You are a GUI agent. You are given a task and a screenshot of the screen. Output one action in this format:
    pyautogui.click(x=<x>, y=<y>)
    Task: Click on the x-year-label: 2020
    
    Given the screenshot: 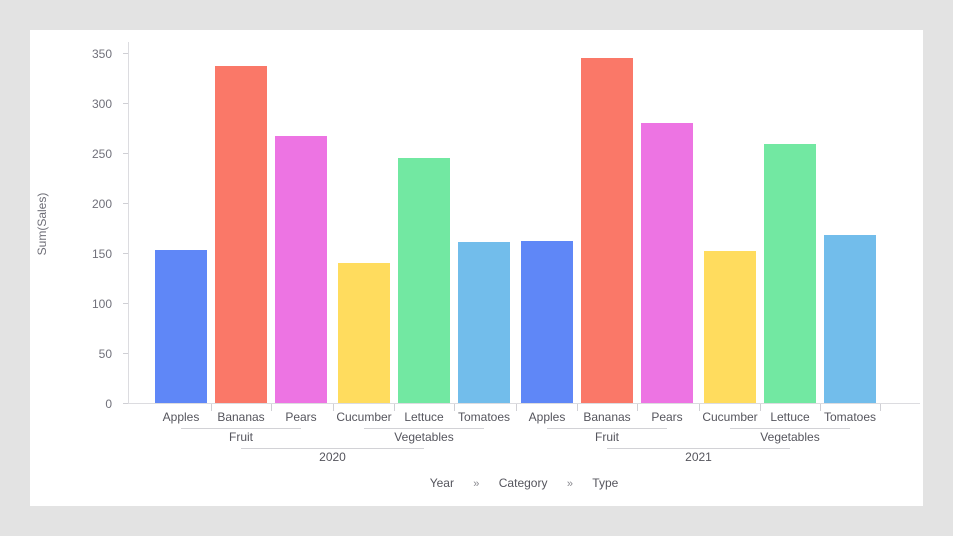 What is the action you would take?
    pyautogui.click(x=332, y=457)
    